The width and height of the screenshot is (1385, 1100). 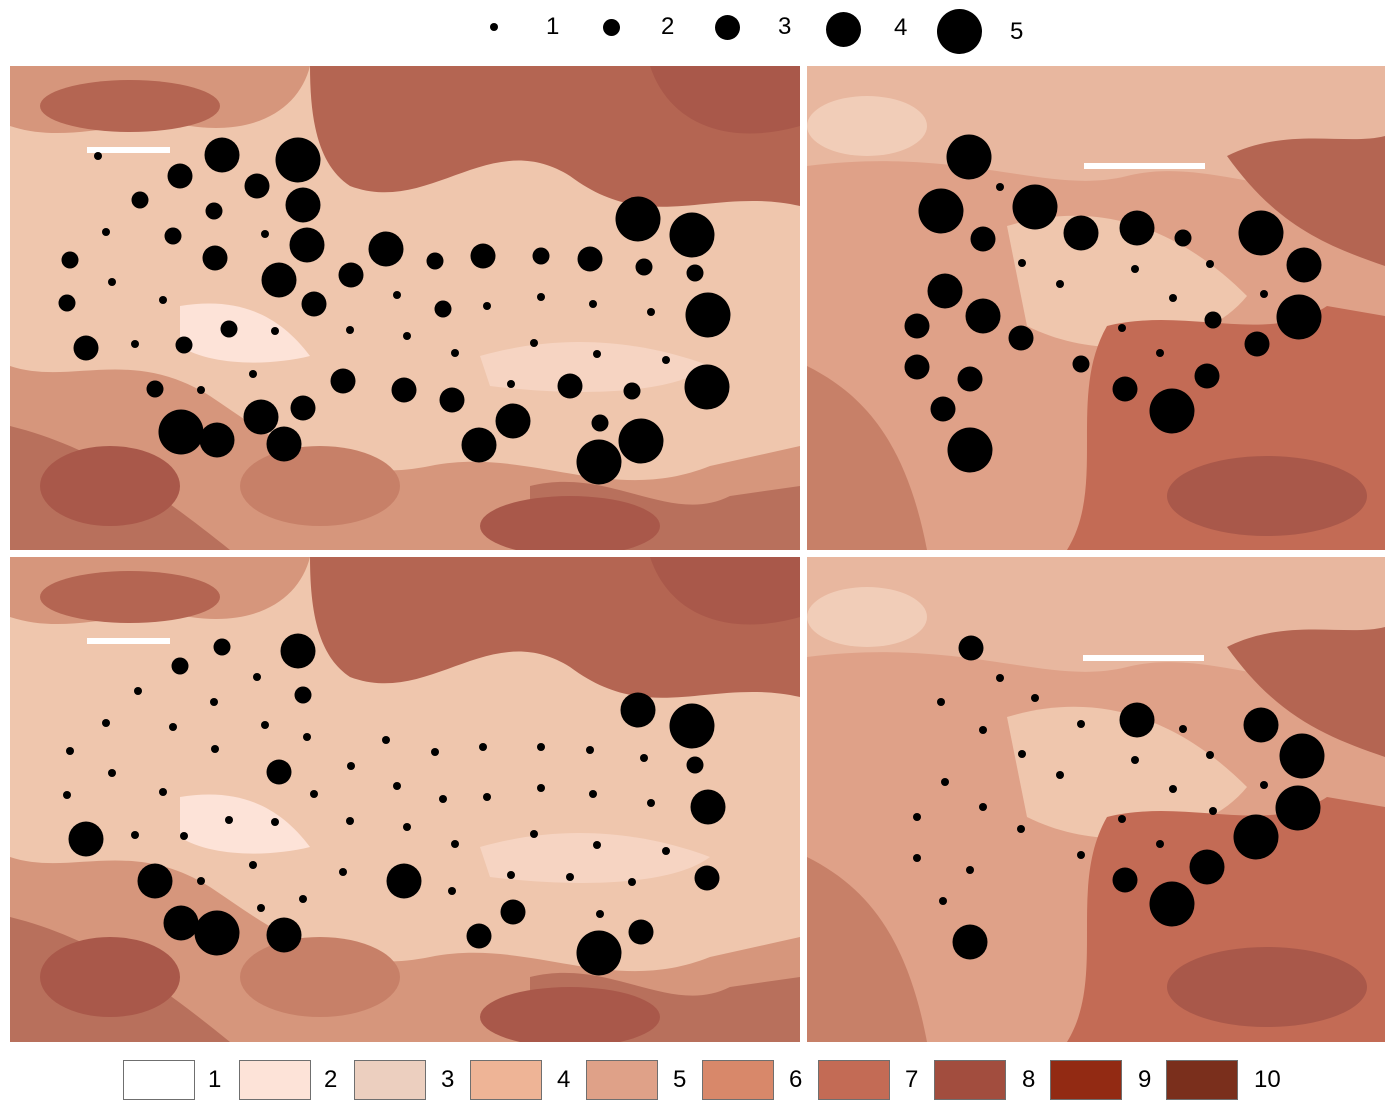 I want to click on size-legend-label: 3, so click(x=785, y=26).